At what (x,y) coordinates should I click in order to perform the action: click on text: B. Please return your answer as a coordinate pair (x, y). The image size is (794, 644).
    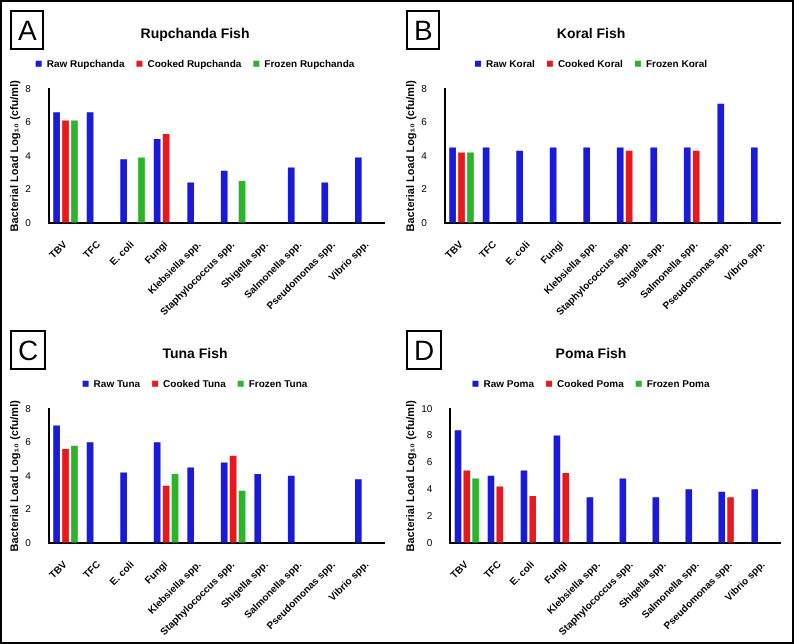
    Looking at the image, I should click on (423, 30).